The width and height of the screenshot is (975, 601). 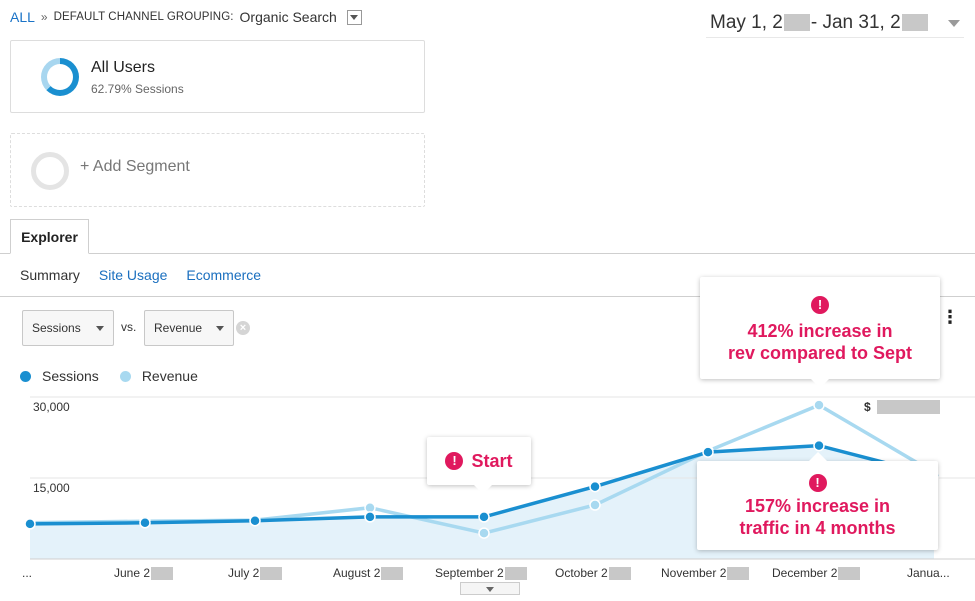 What do you see at coordinates (354, 17) in the screenshot?
I see `breadcrumb-dropdown-icon` at bounding box center [354, 17].